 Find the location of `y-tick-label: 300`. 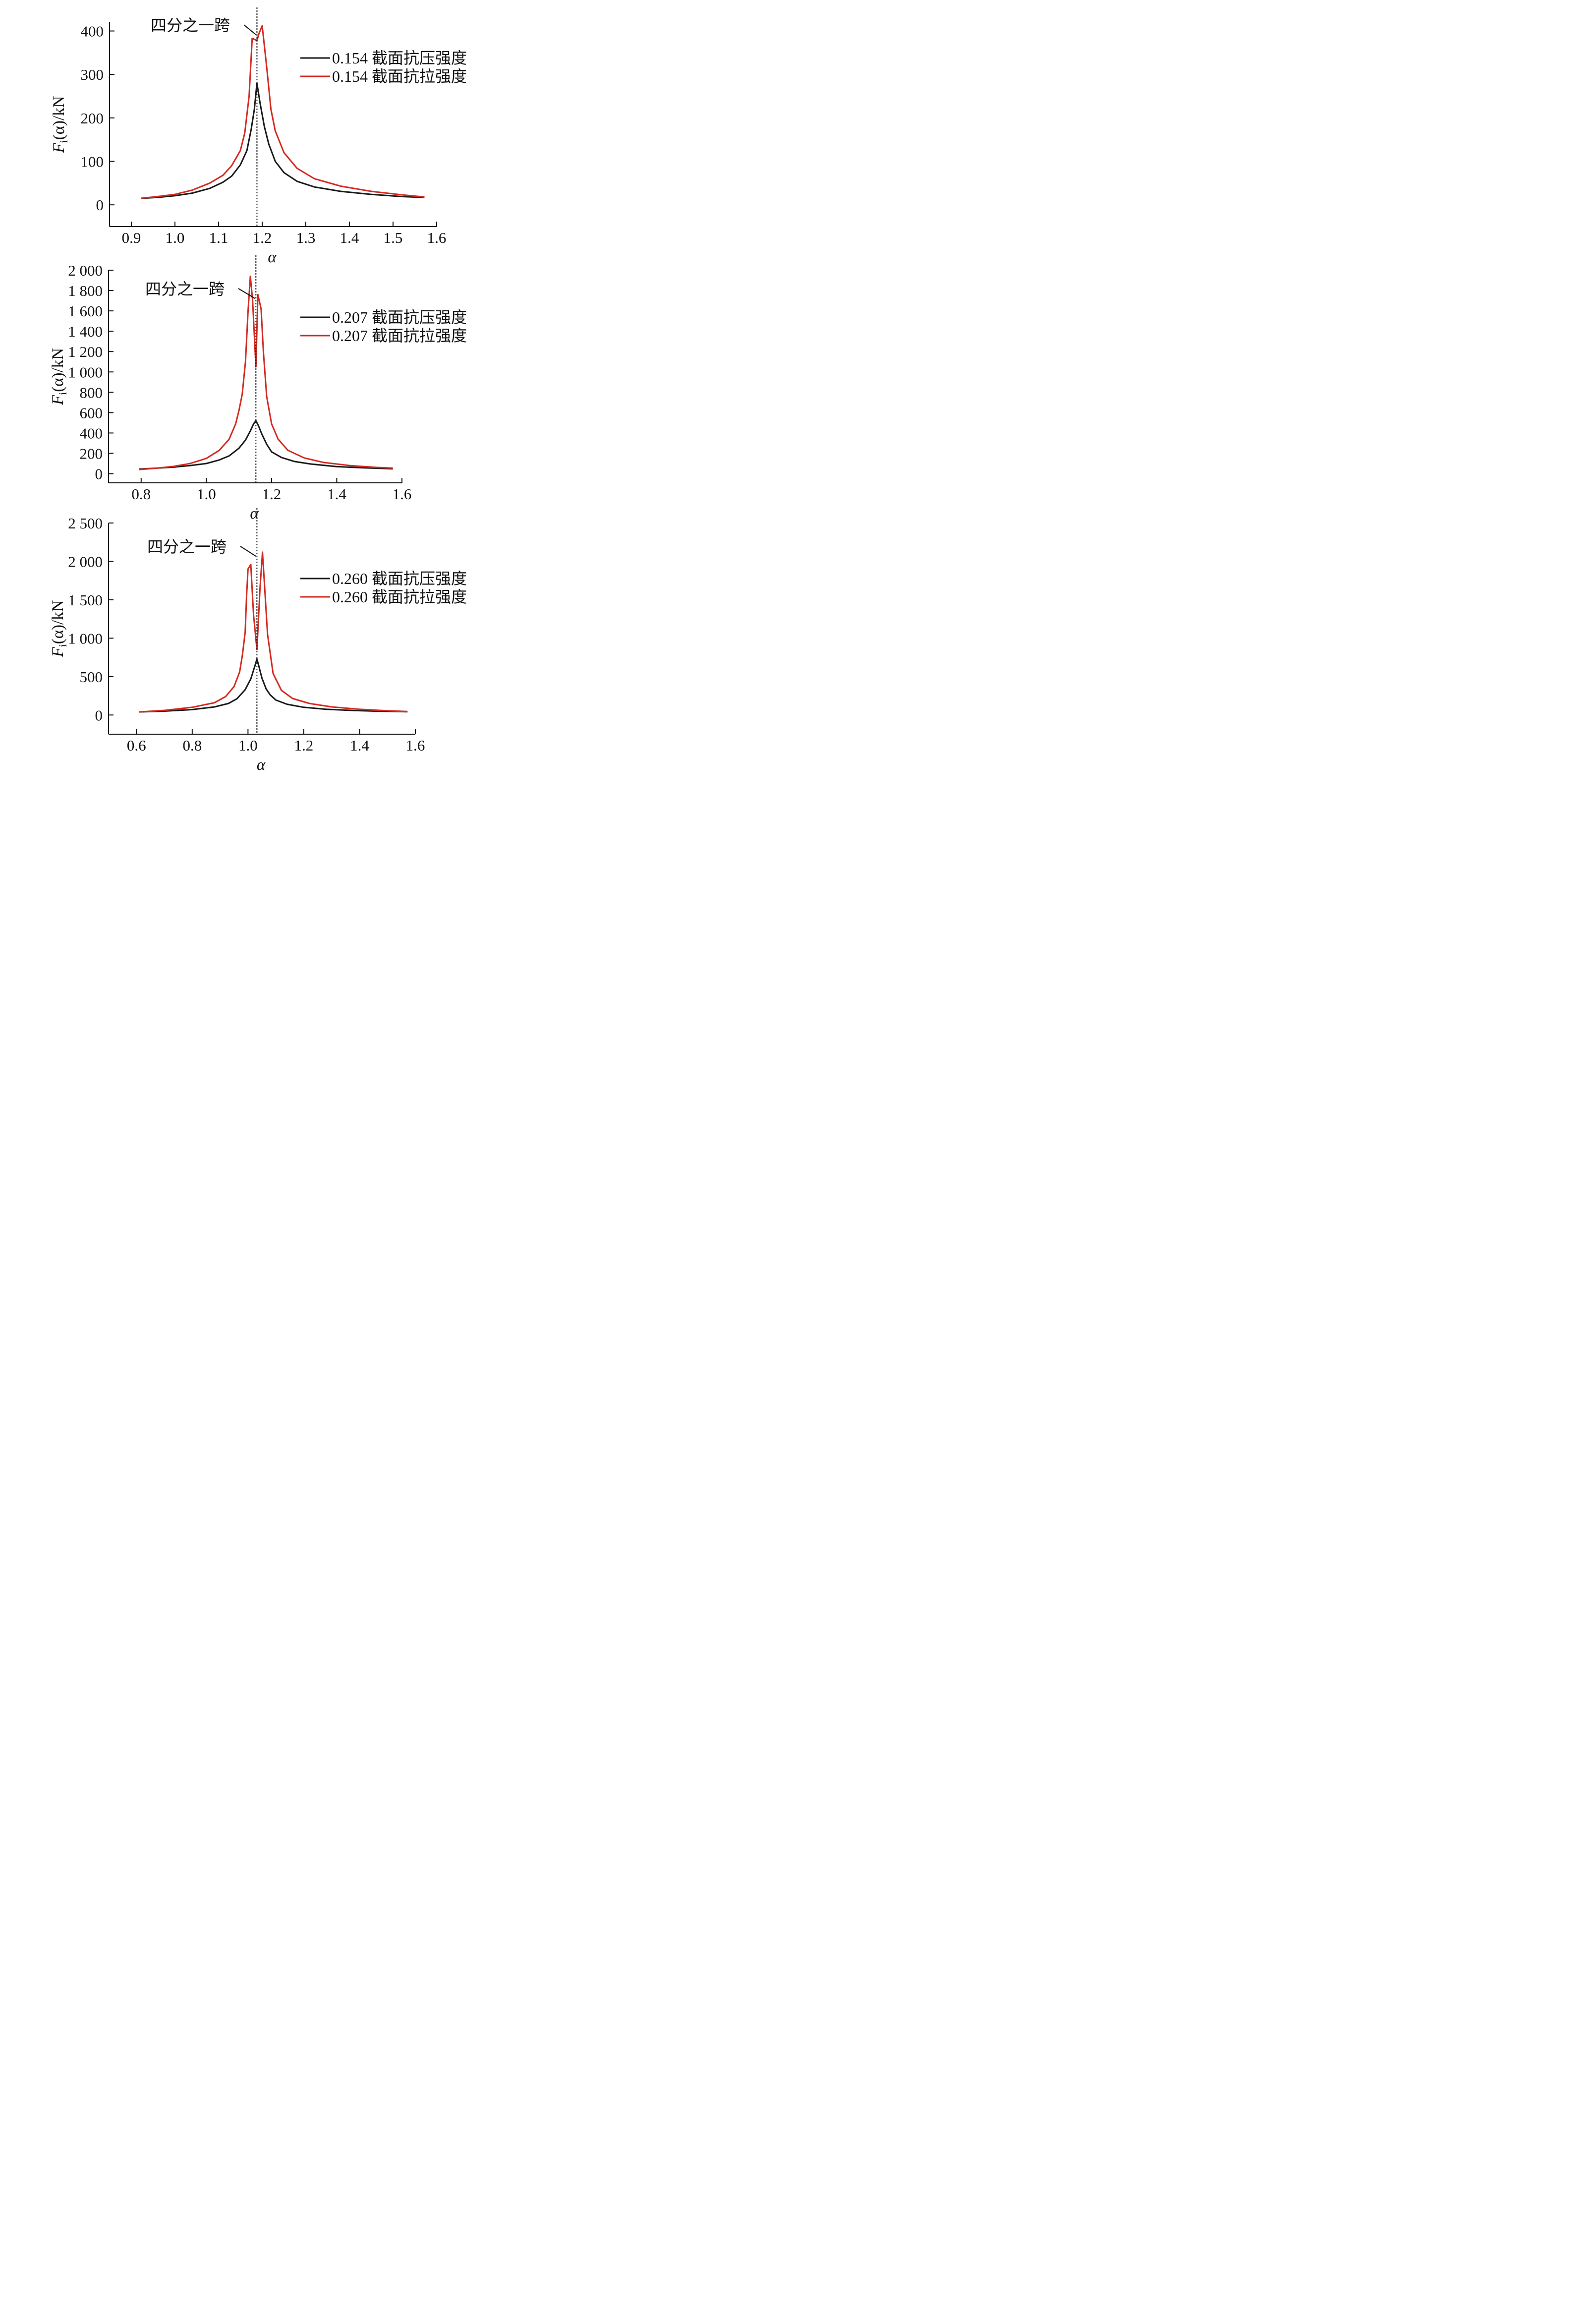

y-tick-label: 300 is located at coordinates (92, 74).